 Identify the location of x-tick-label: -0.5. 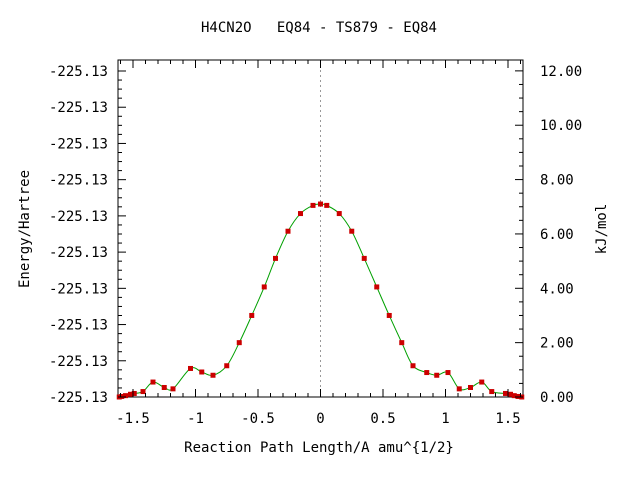
(258, 419).